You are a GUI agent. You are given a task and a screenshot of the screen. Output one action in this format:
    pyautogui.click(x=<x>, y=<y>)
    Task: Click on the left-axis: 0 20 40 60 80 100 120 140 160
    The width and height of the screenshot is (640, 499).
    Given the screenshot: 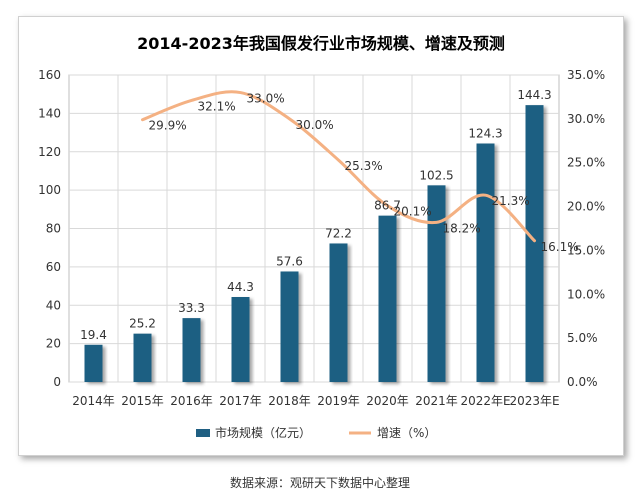 What is the action you would take?
    pyautogui.click(x=49, y=228)
    